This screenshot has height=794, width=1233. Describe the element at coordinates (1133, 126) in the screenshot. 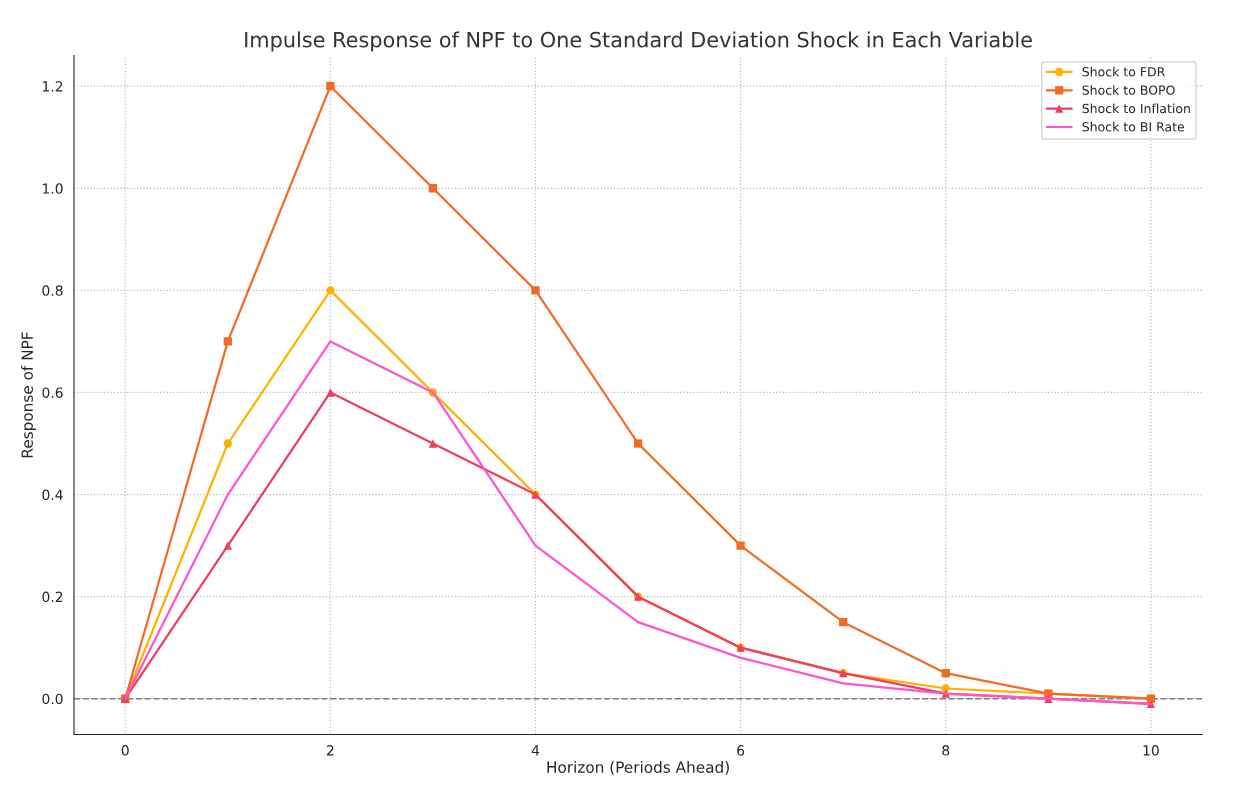

I see `legend-label: Shock to BI Rate` at that location.